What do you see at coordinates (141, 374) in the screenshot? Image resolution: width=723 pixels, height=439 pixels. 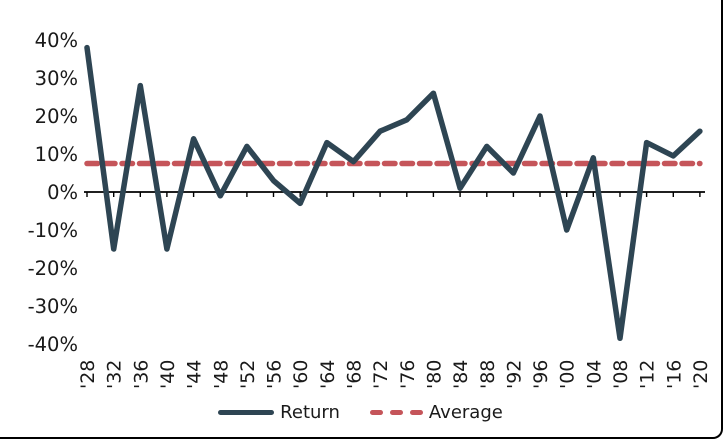 I see `x-tick-label: '36` at bounding box center [141, 374].